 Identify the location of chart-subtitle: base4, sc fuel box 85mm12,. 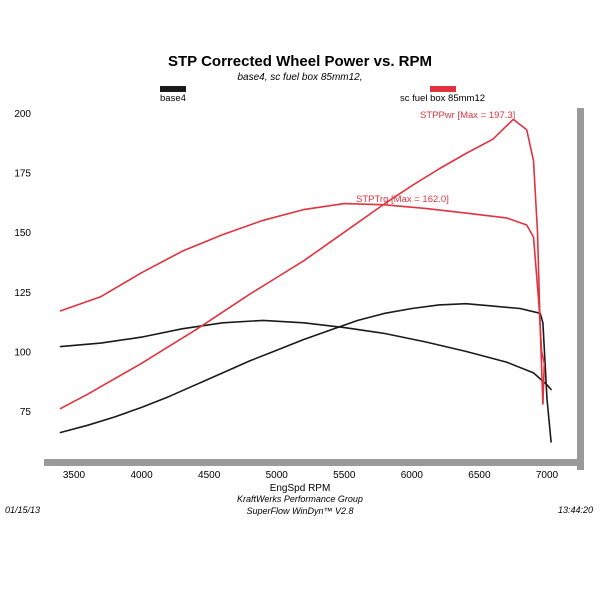
(299, 77).